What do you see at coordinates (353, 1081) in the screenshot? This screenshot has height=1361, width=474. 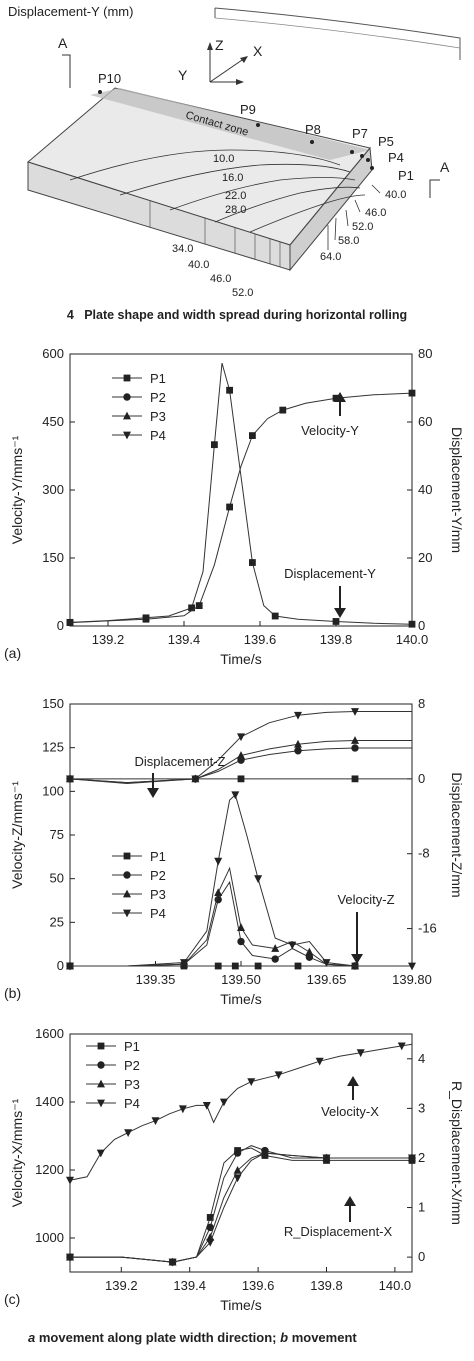 I see `arrow-velocity-x-head` at bounding box center [353, 1081].